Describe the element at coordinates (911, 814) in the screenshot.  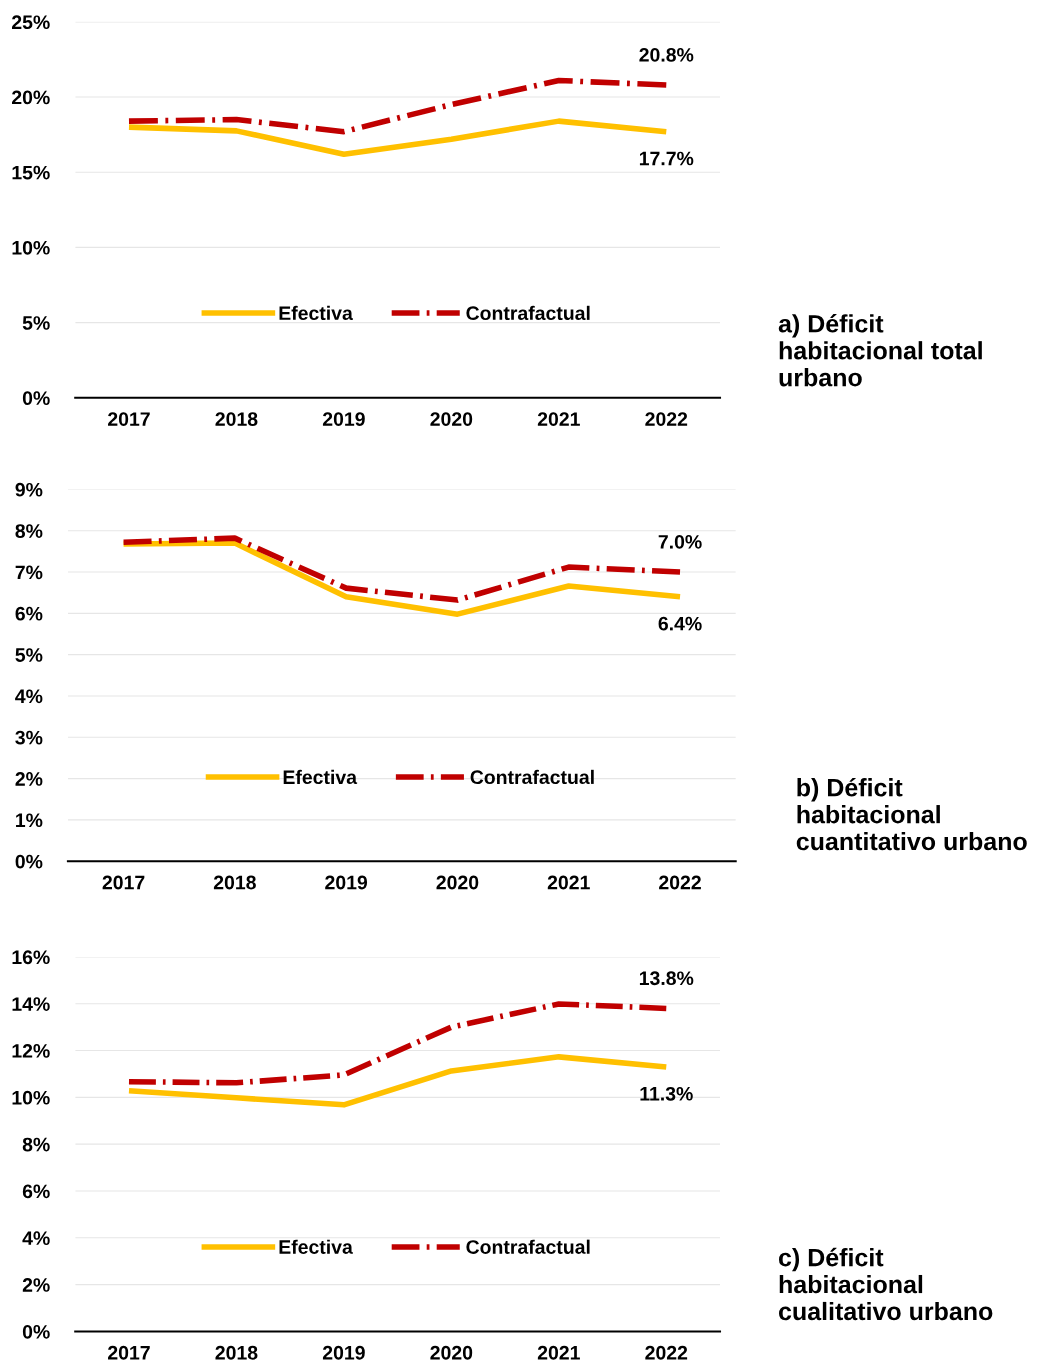
I see `text: b) Déficit habitacional cuantitativo urbano` at that location.